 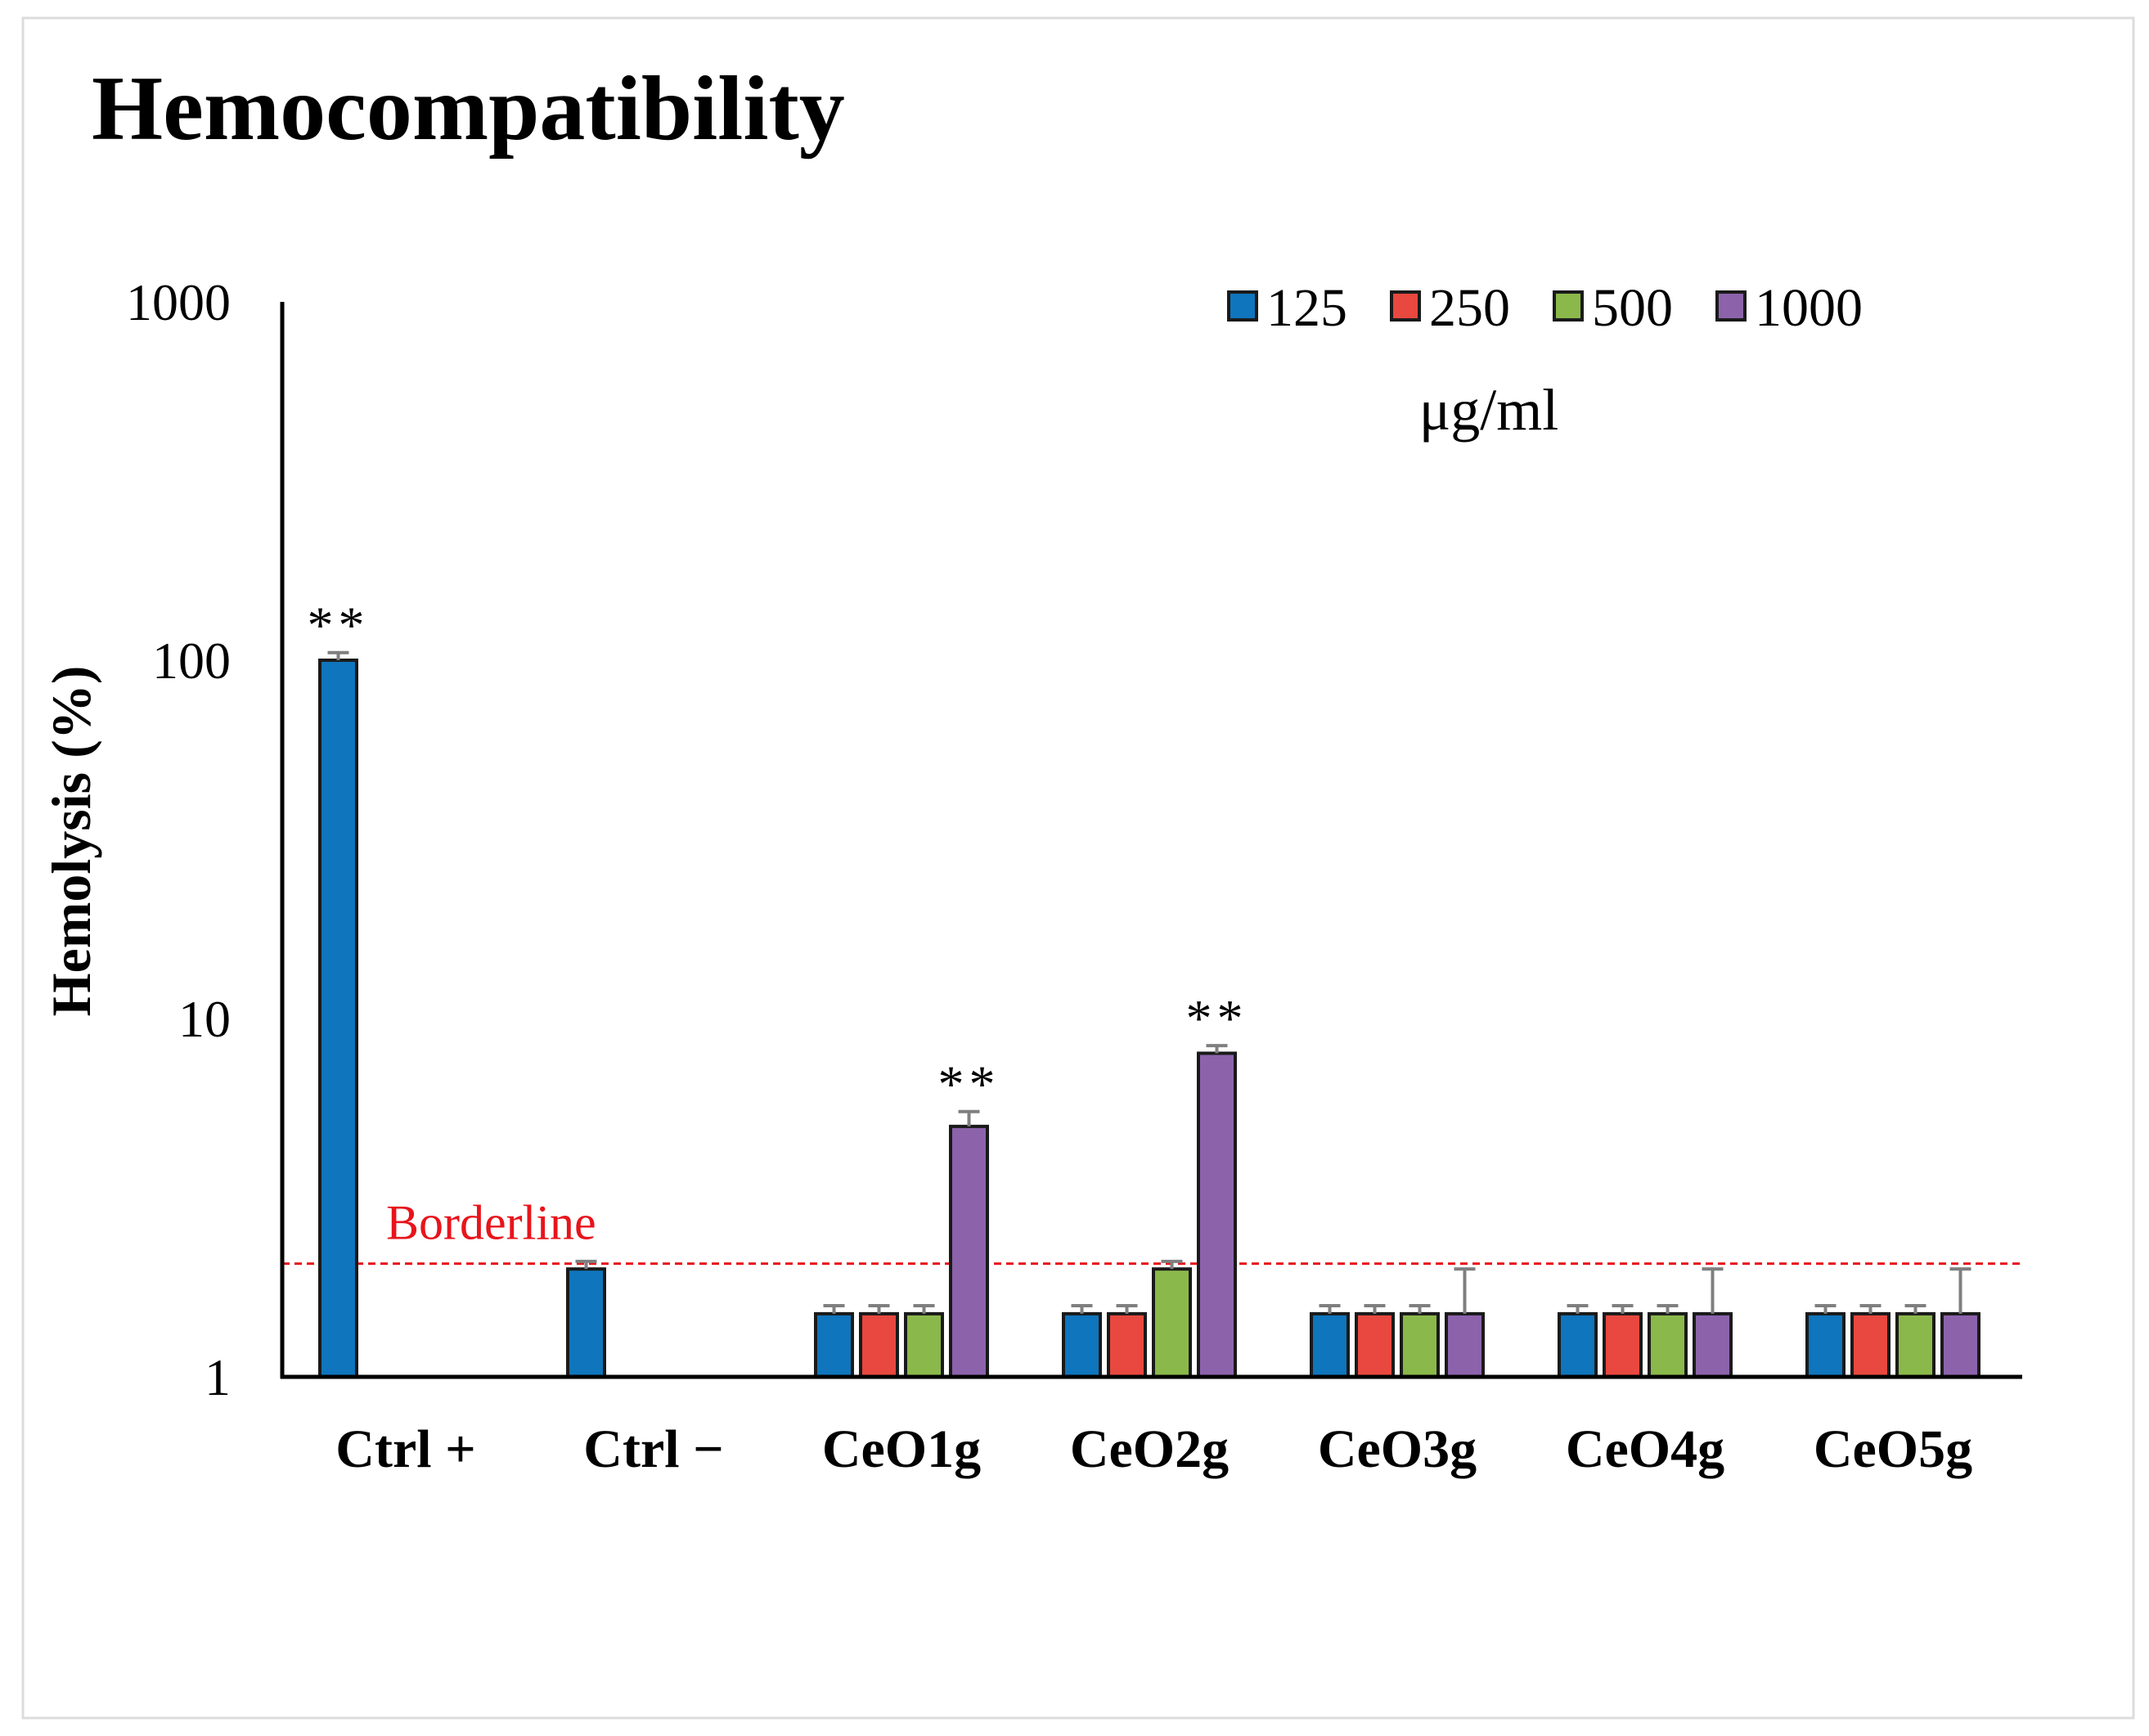 What do you see at coordinates (178, 302) in the screenshot?
I see `y-tick-label: 1000` at bounding box center [178, 302].